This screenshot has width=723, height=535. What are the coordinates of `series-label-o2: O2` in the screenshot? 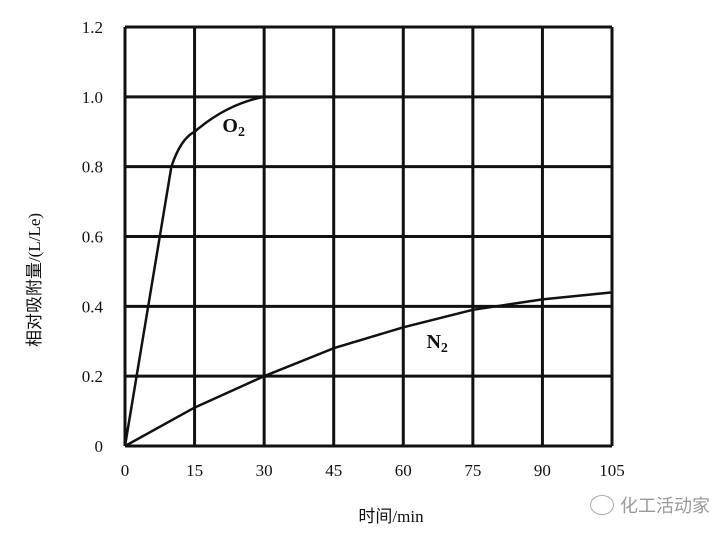 It's located at (233, 127).